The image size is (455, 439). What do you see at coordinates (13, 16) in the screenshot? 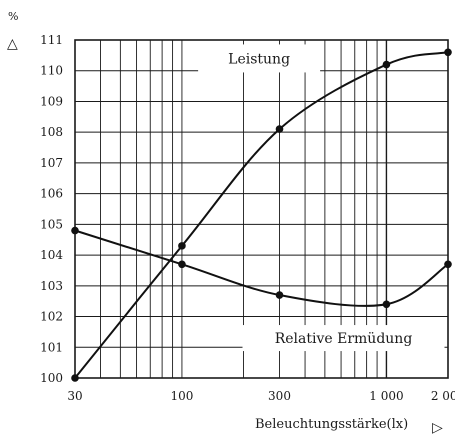
I see `y-axis-label: %` at bounding box center [13, 16].